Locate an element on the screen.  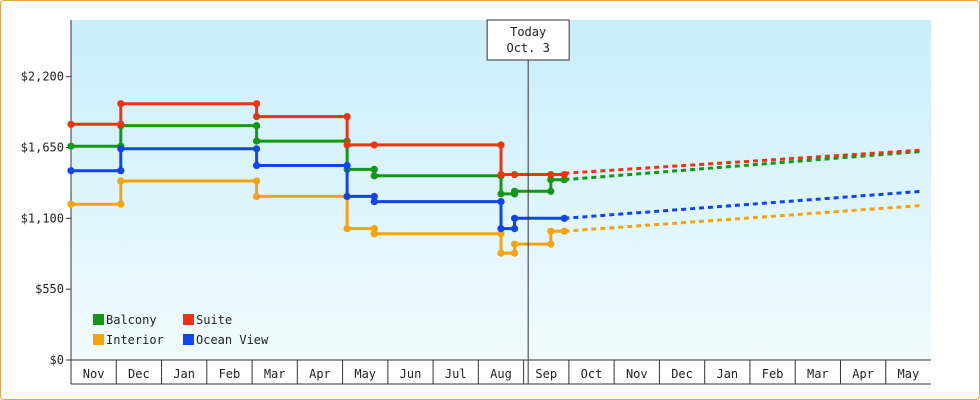
x-tick-label: Jun is located at coordinates (411, 374).